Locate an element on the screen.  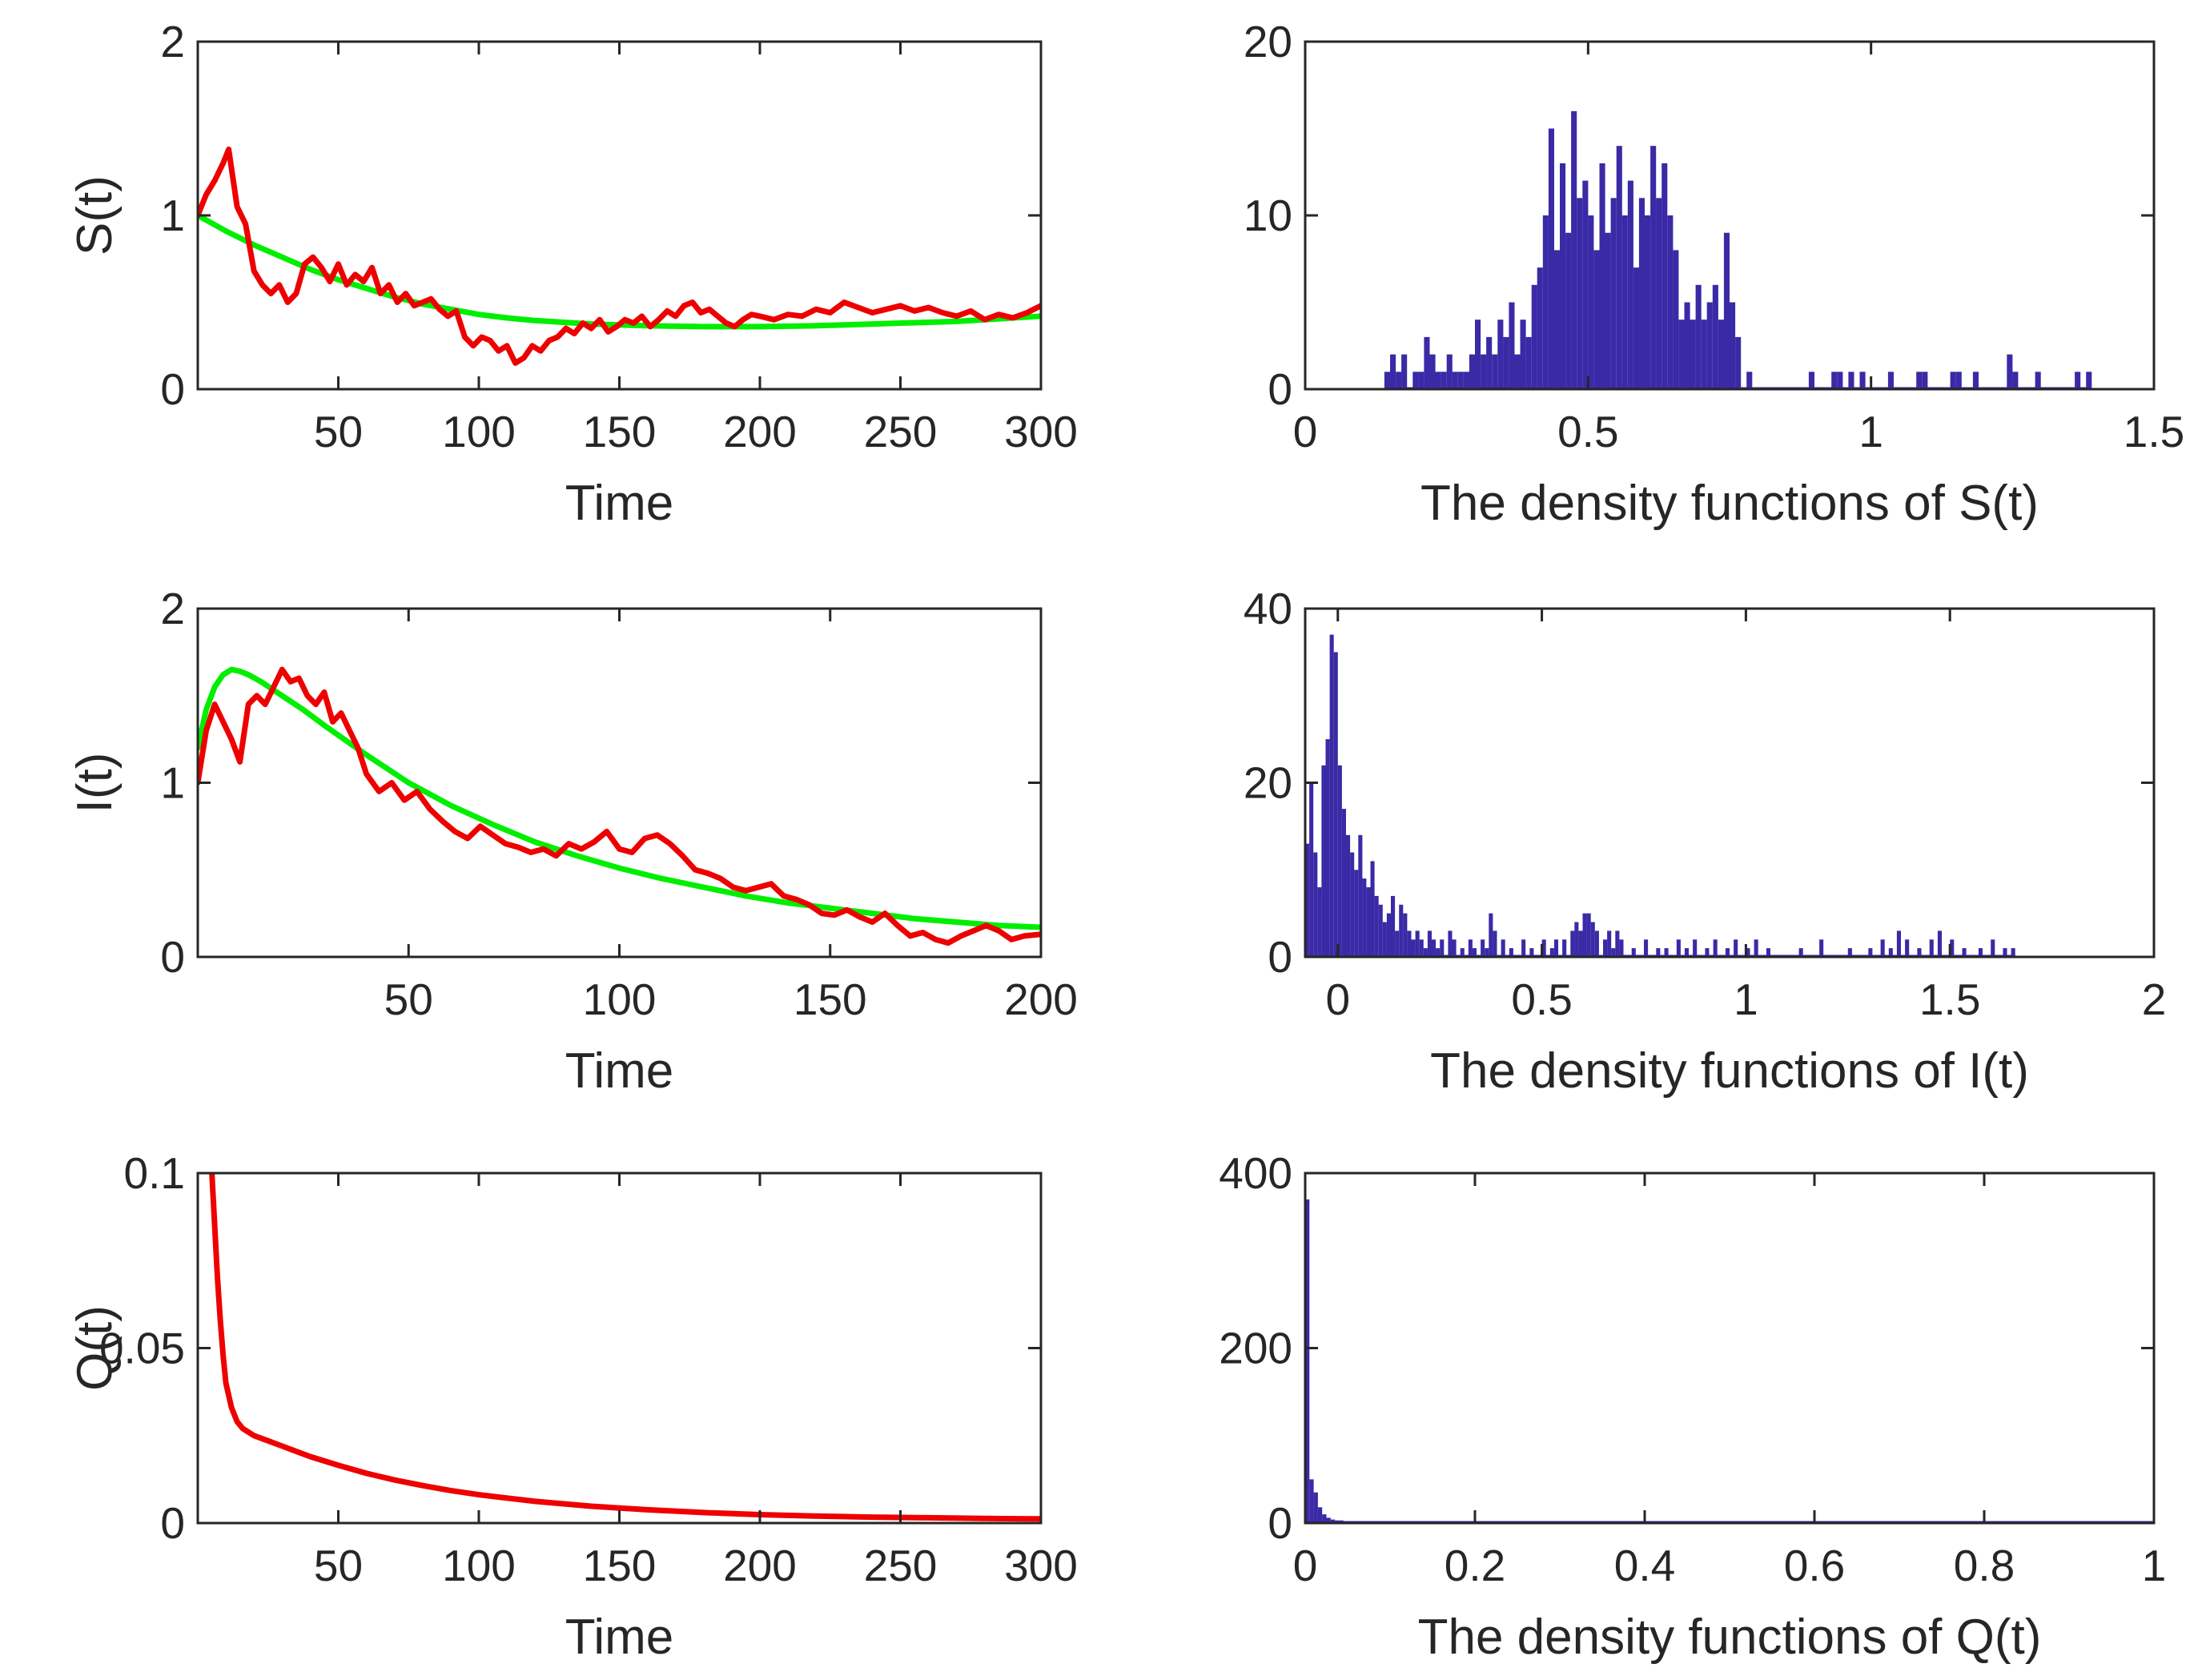
x-tick-label: 0.8 is located at coordinates (1984, 1565).